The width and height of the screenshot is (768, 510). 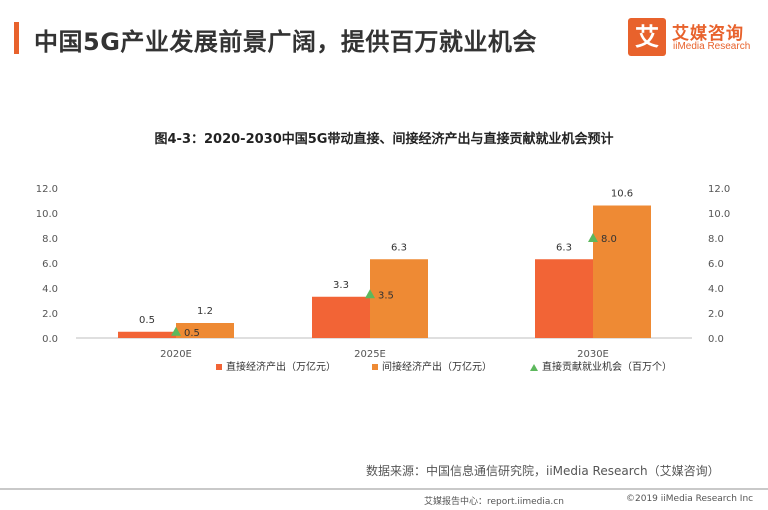 What do you see at coordinates (285, 42) in the screenshot?
I see `page-title: 中国5G产业发展前景广阔，提供百万就业机会` at bounding box center [285, 42].